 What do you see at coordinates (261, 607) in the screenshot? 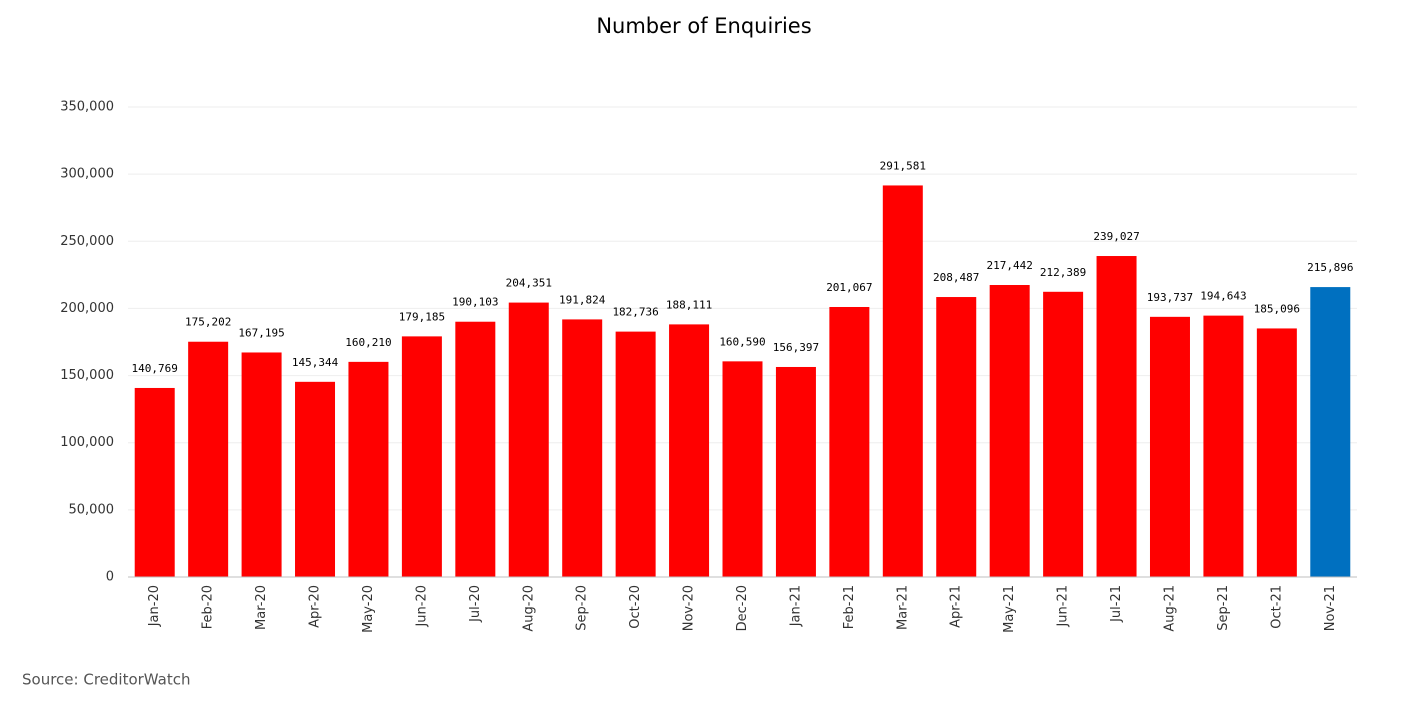
I see `x-tick-label: Mar-20` at bounding box center [261, 607].